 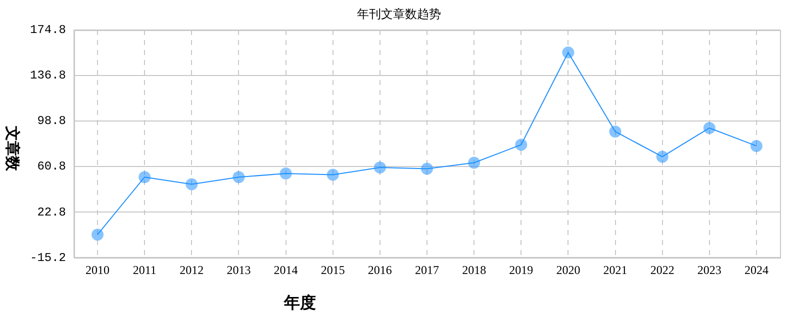 What do you see at coordinates (709, 269) in the screenshot?
I see `x-tick-label: 2023` at bounding box center [709, 269].